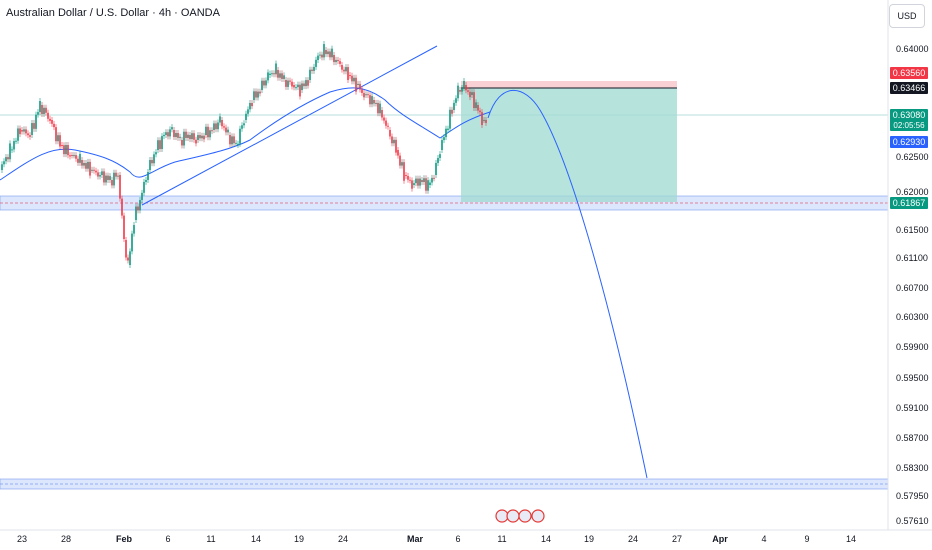 The image size is (932, 550). What do you see at coordinates (444, 484) in the screenshot?
I see `target-zone` at bounding box center [444, 484].